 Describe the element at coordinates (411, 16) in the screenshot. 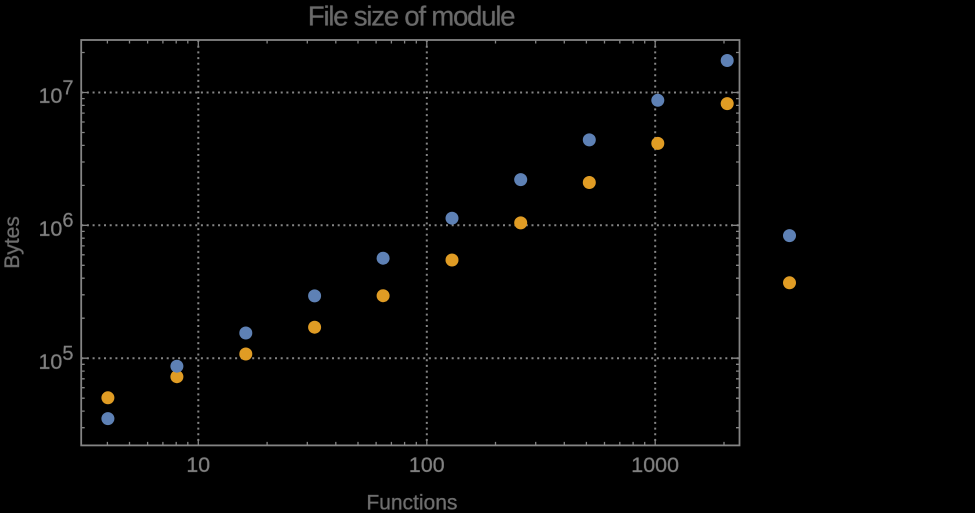

I see `svg-text: File size of module` at that location.